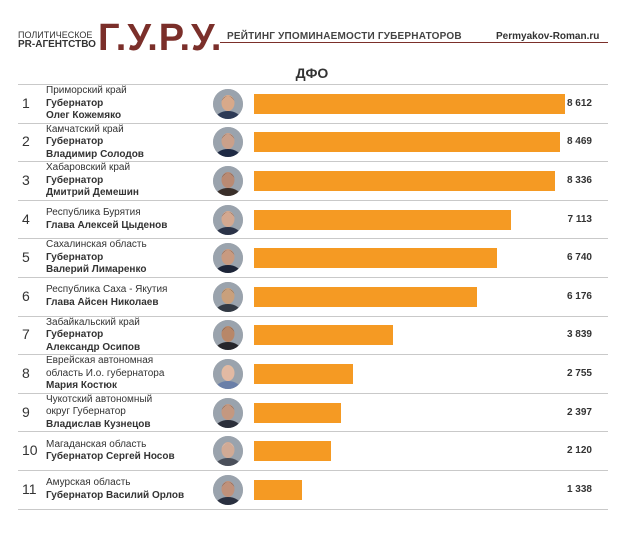  Describe the element at coordinates (579, 412) in the screenshot. I see `value-label: 2 397` at that location.